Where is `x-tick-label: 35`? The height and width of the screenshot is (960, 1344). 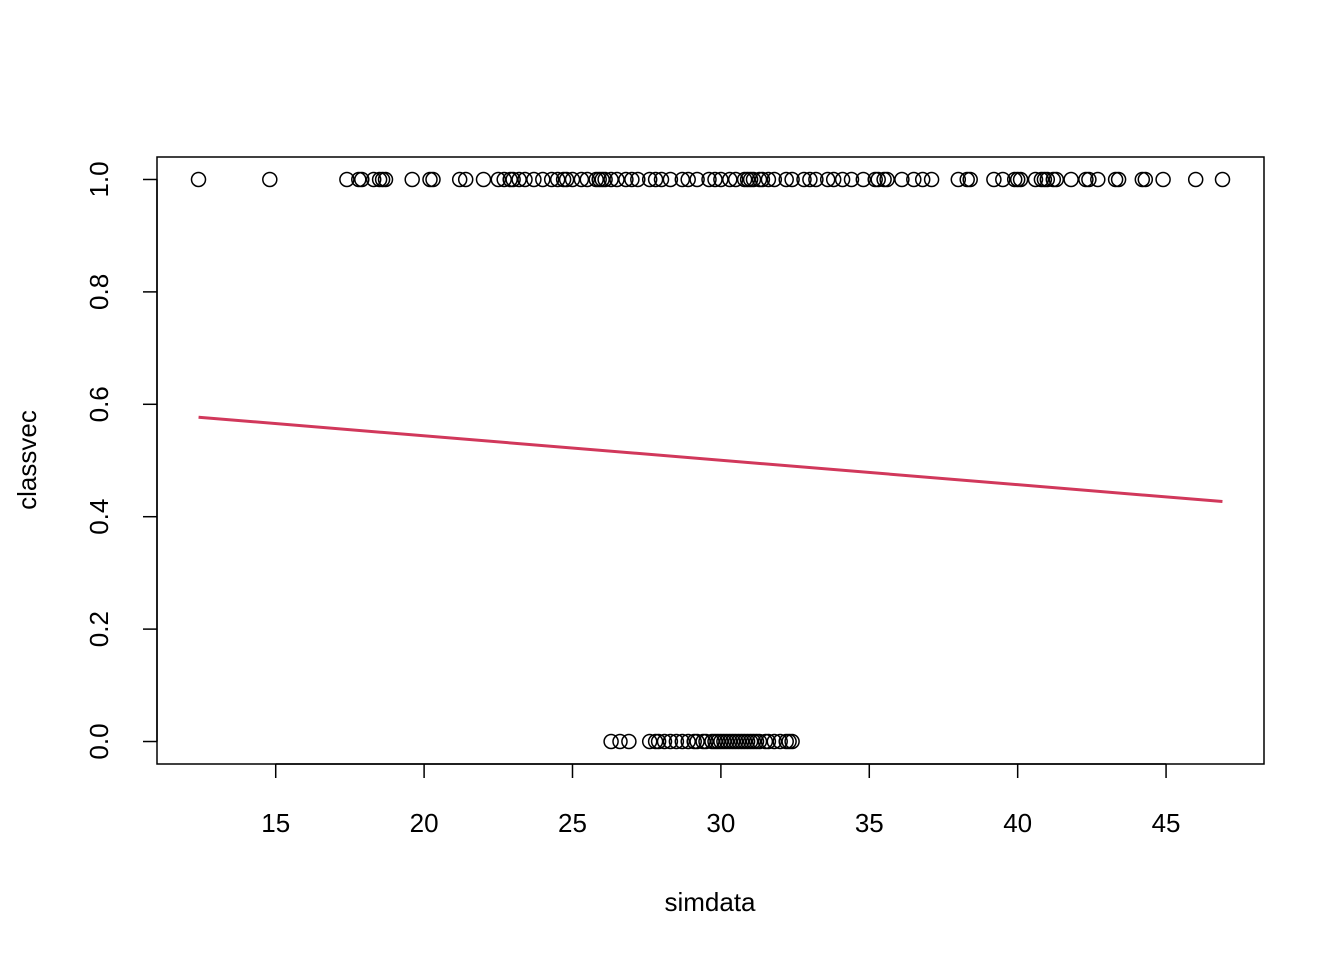
x-tick-label: 35 is located at coordinates (869, 823).